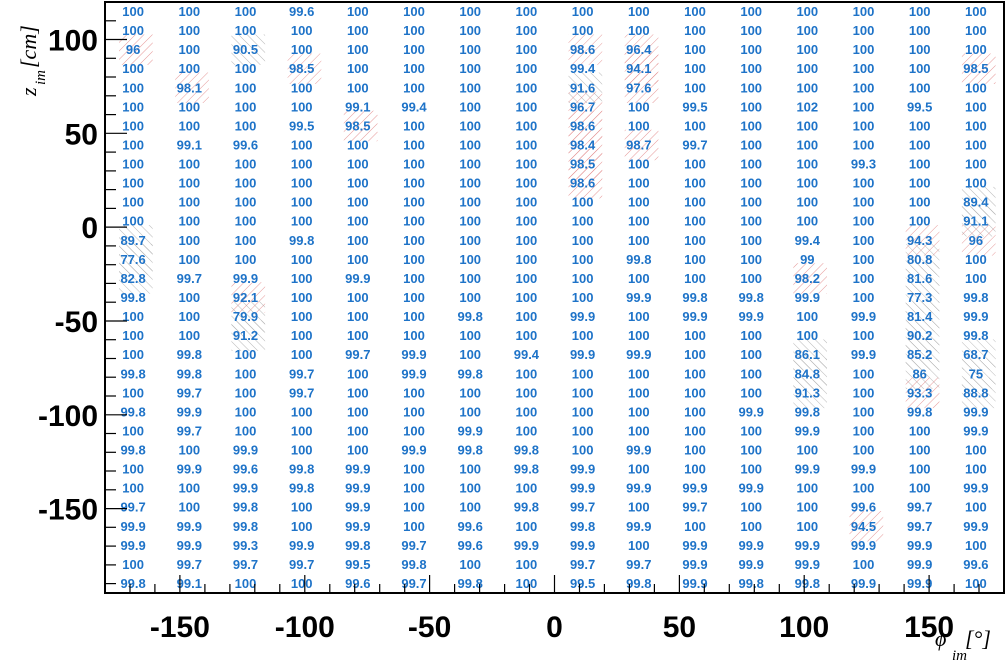 The height and width of the screenshot is (668, 1006). Describe the element at coordinates (189, 583) in the screenshot. I see `cell-value: 99.1` at that location.